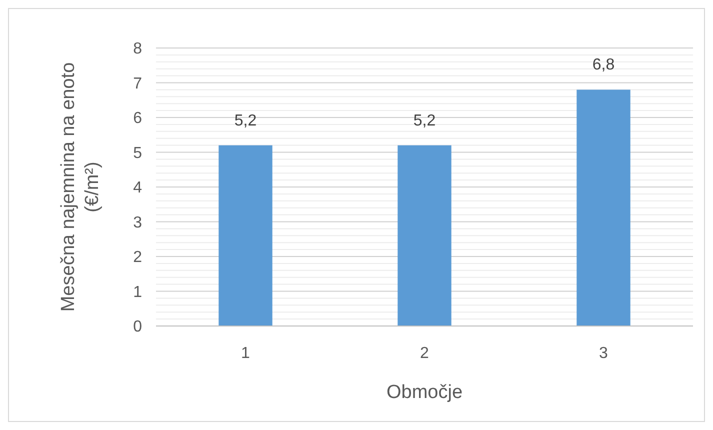 The width and height of the screenshot is (713, 430). I want to click on data-label: 6,8, so click(603, 65).